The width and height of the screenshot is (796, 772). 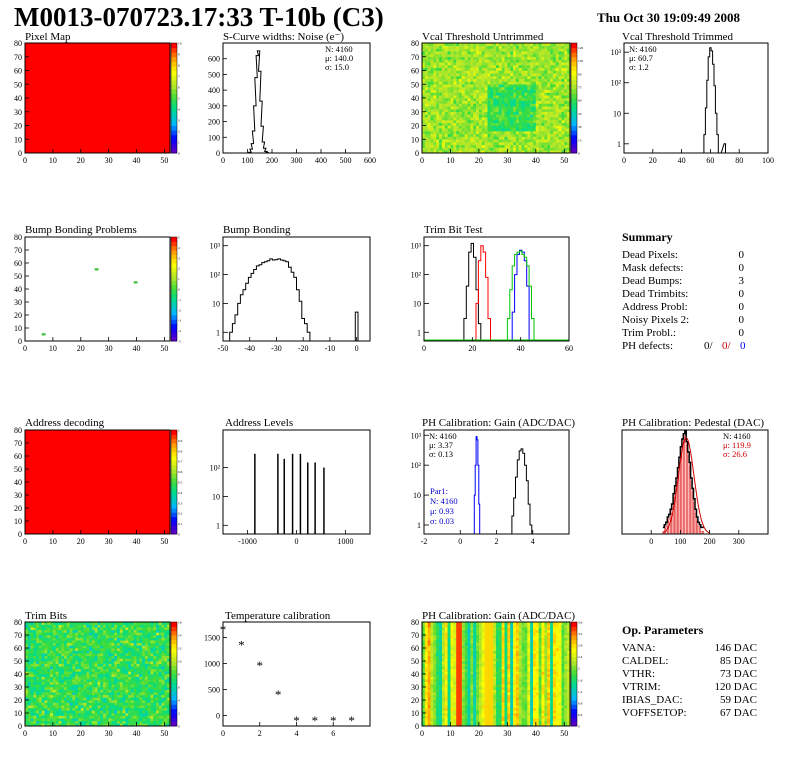 What do you see at coordinates (507, 160) in the screenshot?
I see `vcal-untrimmed-xtick-label: 30` at bounding box center [507, 160].